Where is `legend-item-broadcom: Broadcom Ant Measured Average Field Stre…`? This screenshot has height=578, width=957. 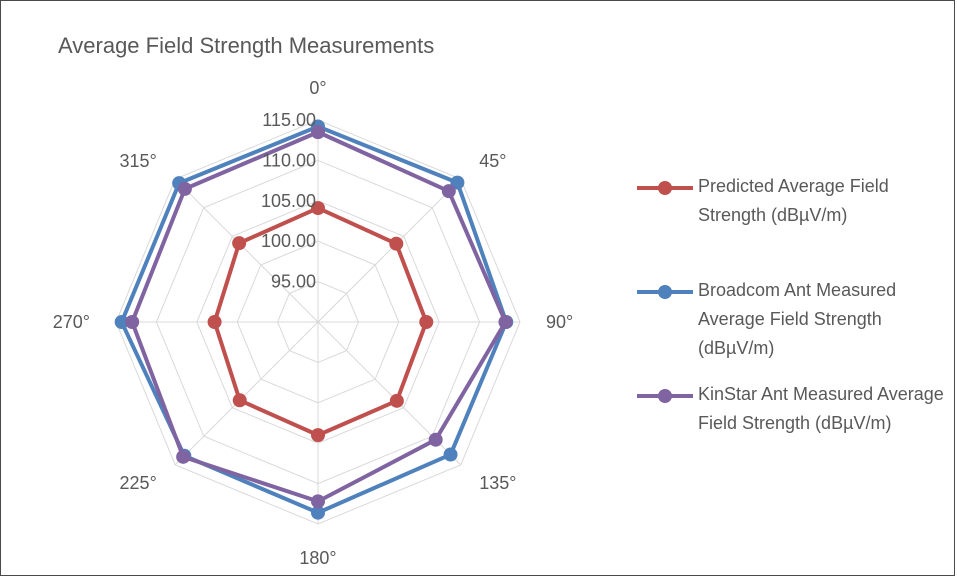
legend-item-broadcom: Broadcom Ant Measured Average Field Stre… is located at coordinates (792, 333).